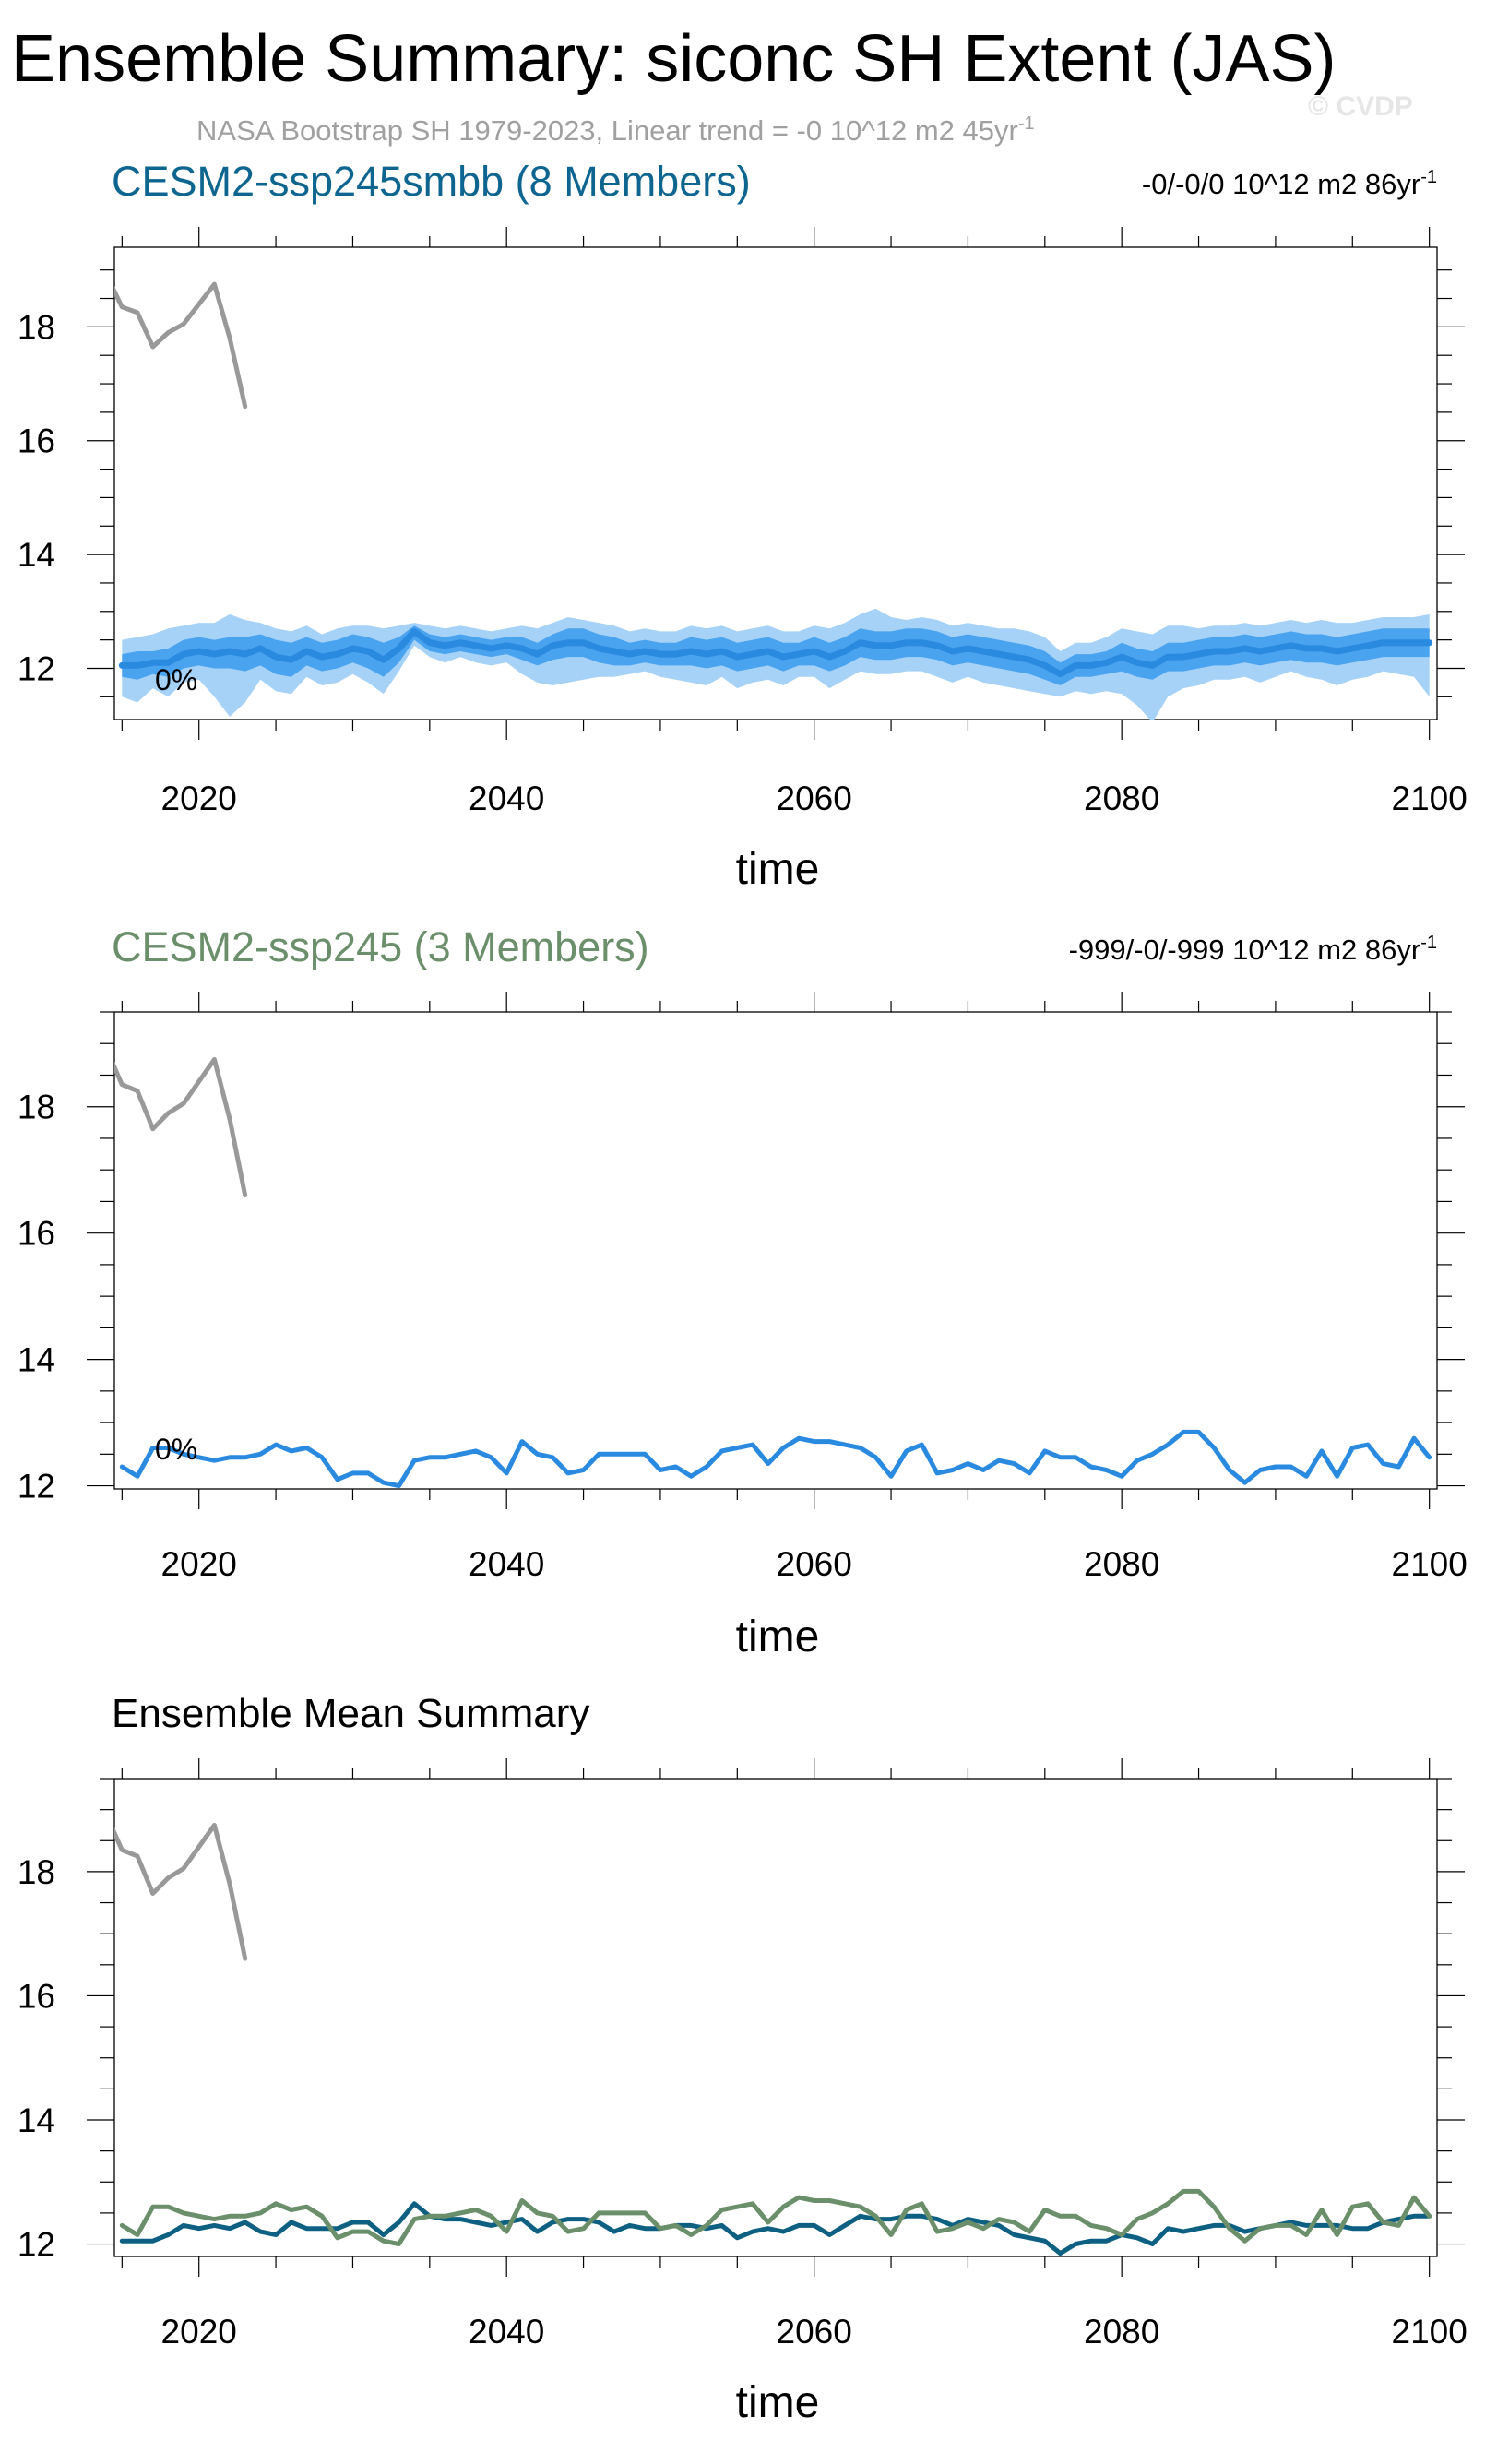  Describe the element at coordinates (1026, 123) in the screenshot. I see `figure-subtitle-sup: -1` at that location.